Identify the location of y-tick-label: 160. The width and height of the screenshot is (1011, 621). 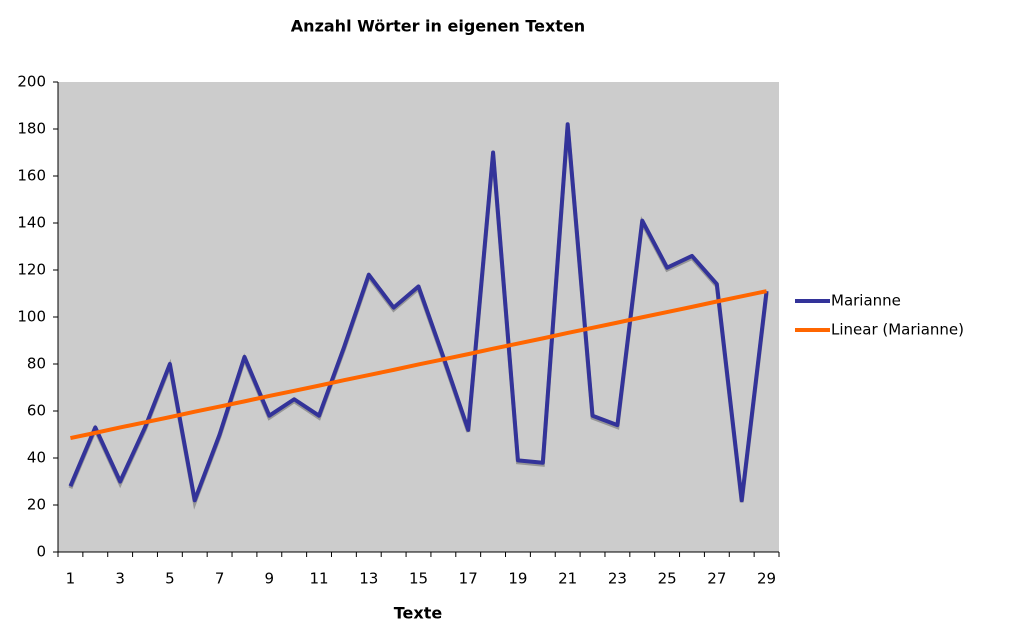
(31, 176).